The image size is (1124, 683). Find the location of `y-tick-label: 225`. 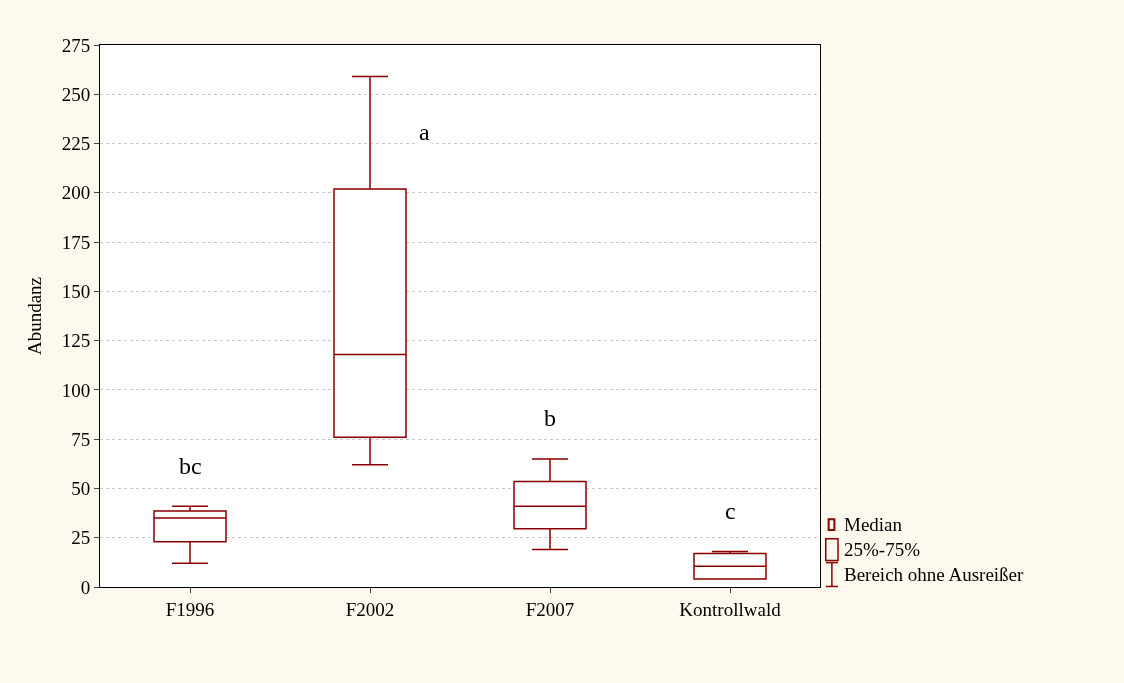

y-tick-label: 225 is located at coordinates (76, 144).